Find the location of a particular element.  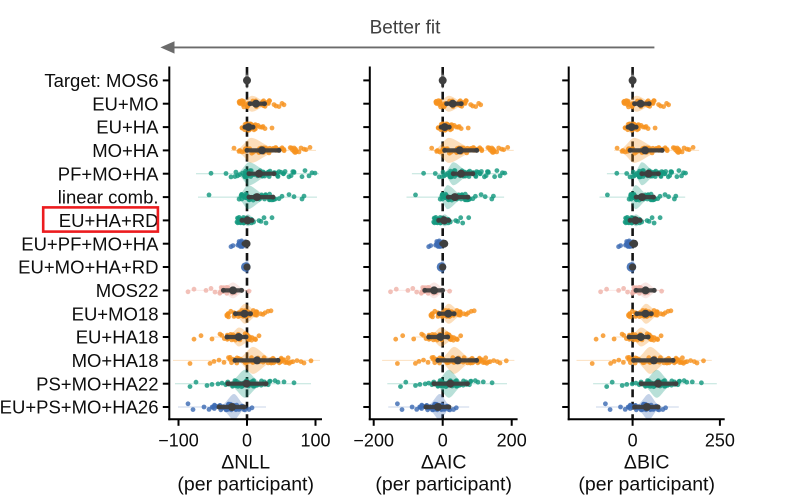

svg-text: linear comb. is located at coordinates (108, 197).